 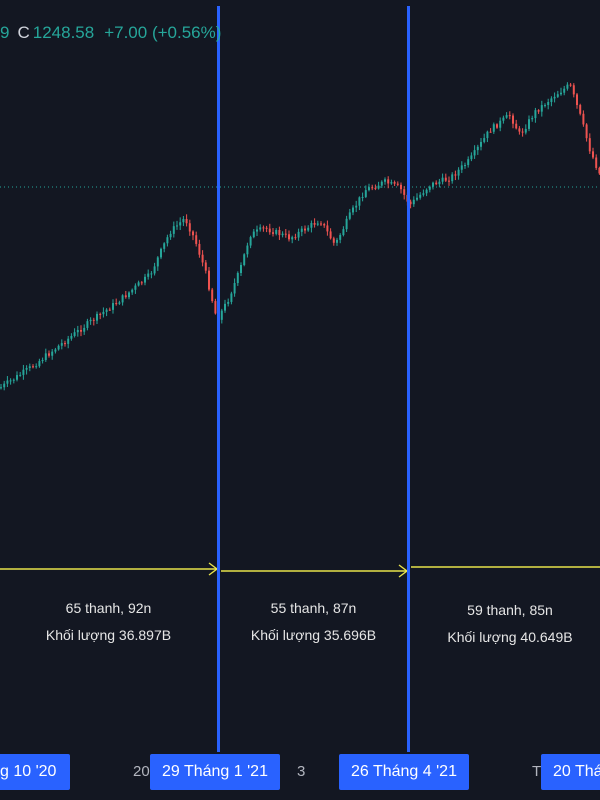 What do you see at coordinates (108, 608) in the screenshot?
I see `range-bars-label: 65 thanh, 92n` at bounding box center [108, 608].